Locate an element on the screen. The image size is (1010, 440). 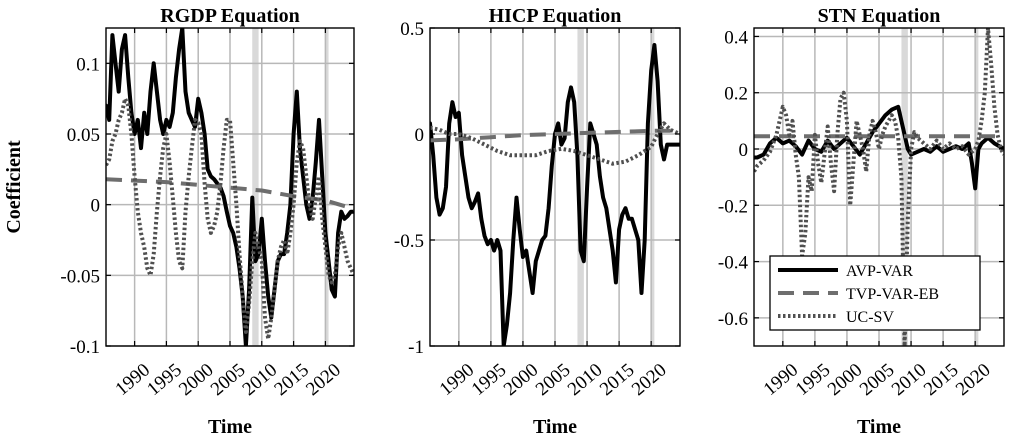
panel-title: HICP Equation is located at coordinates (555, 16).